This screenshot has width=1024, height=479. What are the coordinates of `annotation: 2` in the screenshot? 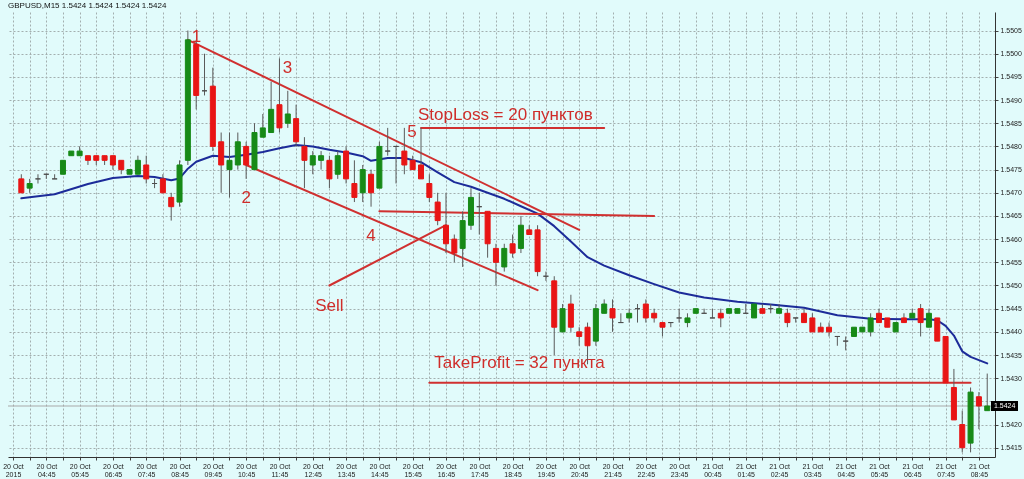 It's located at (246, 197).